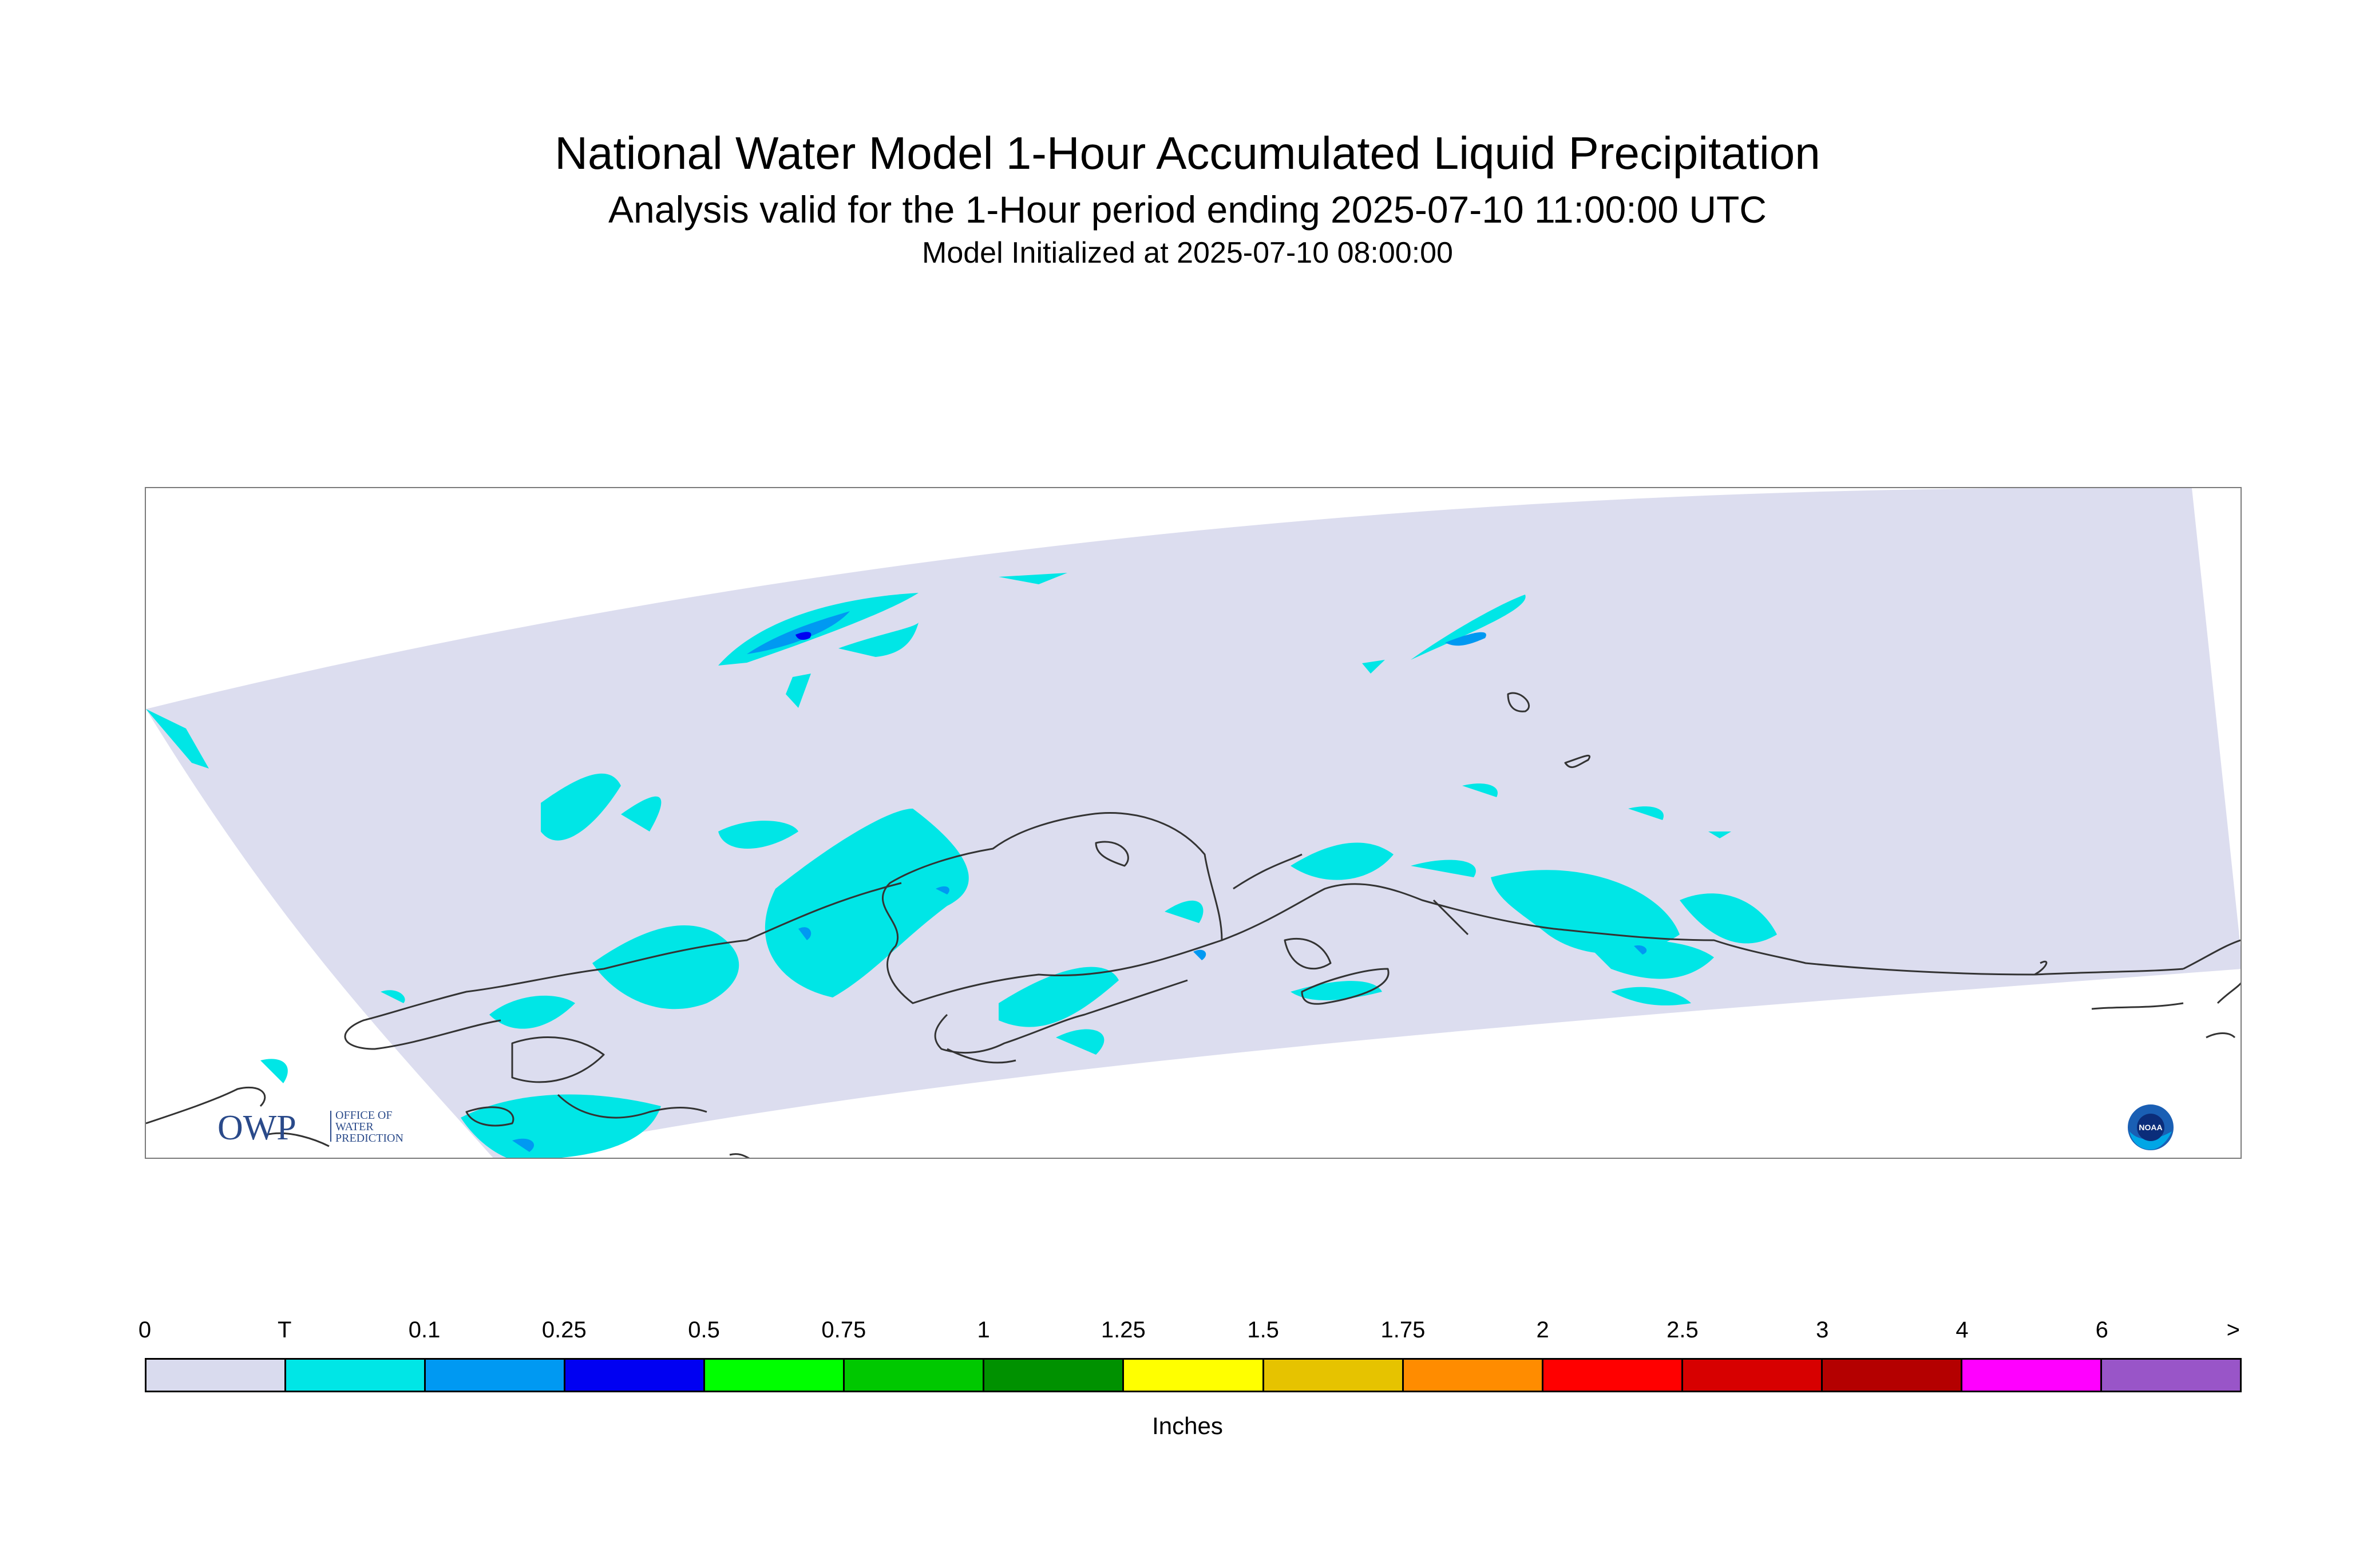  I want to click on precipitation-colorbar, so click(1194, 1375).